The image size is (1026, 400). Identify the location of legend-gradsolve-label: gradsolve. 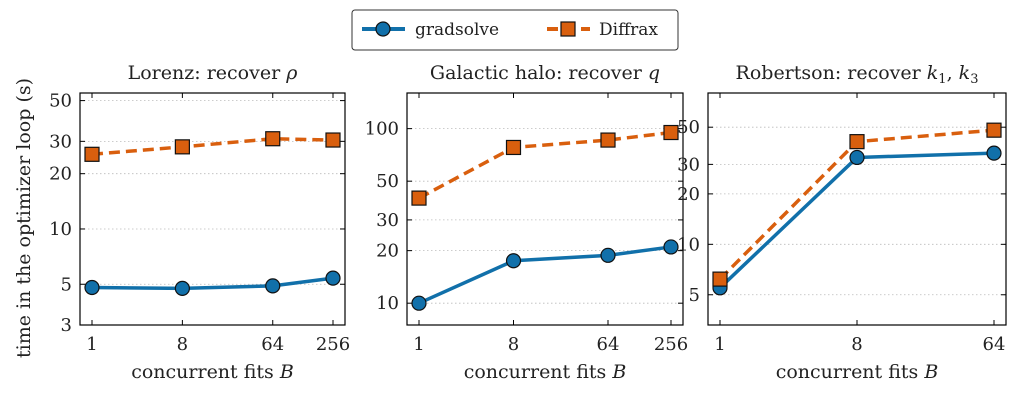
(457, 30).